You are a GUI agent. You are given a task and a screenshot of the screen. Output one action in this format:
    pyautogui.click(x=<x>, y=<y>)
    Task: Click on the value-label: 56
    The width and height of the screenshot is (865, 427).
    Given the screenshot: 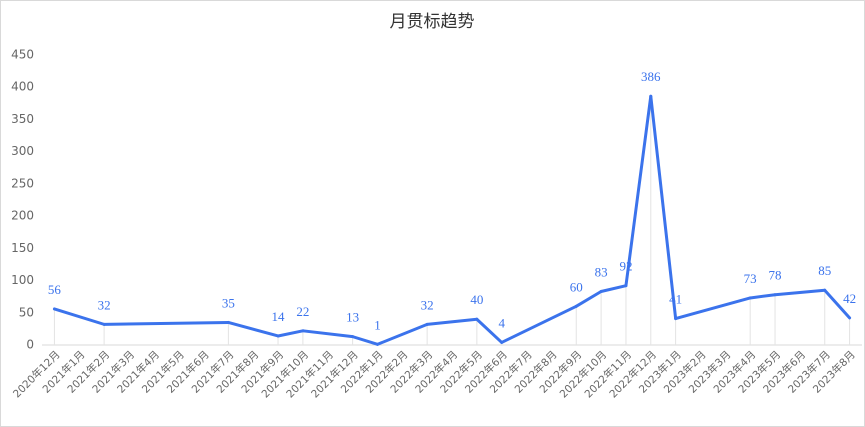 What is the action you would take?
    pyautogui.click(x=55, y=289)
    